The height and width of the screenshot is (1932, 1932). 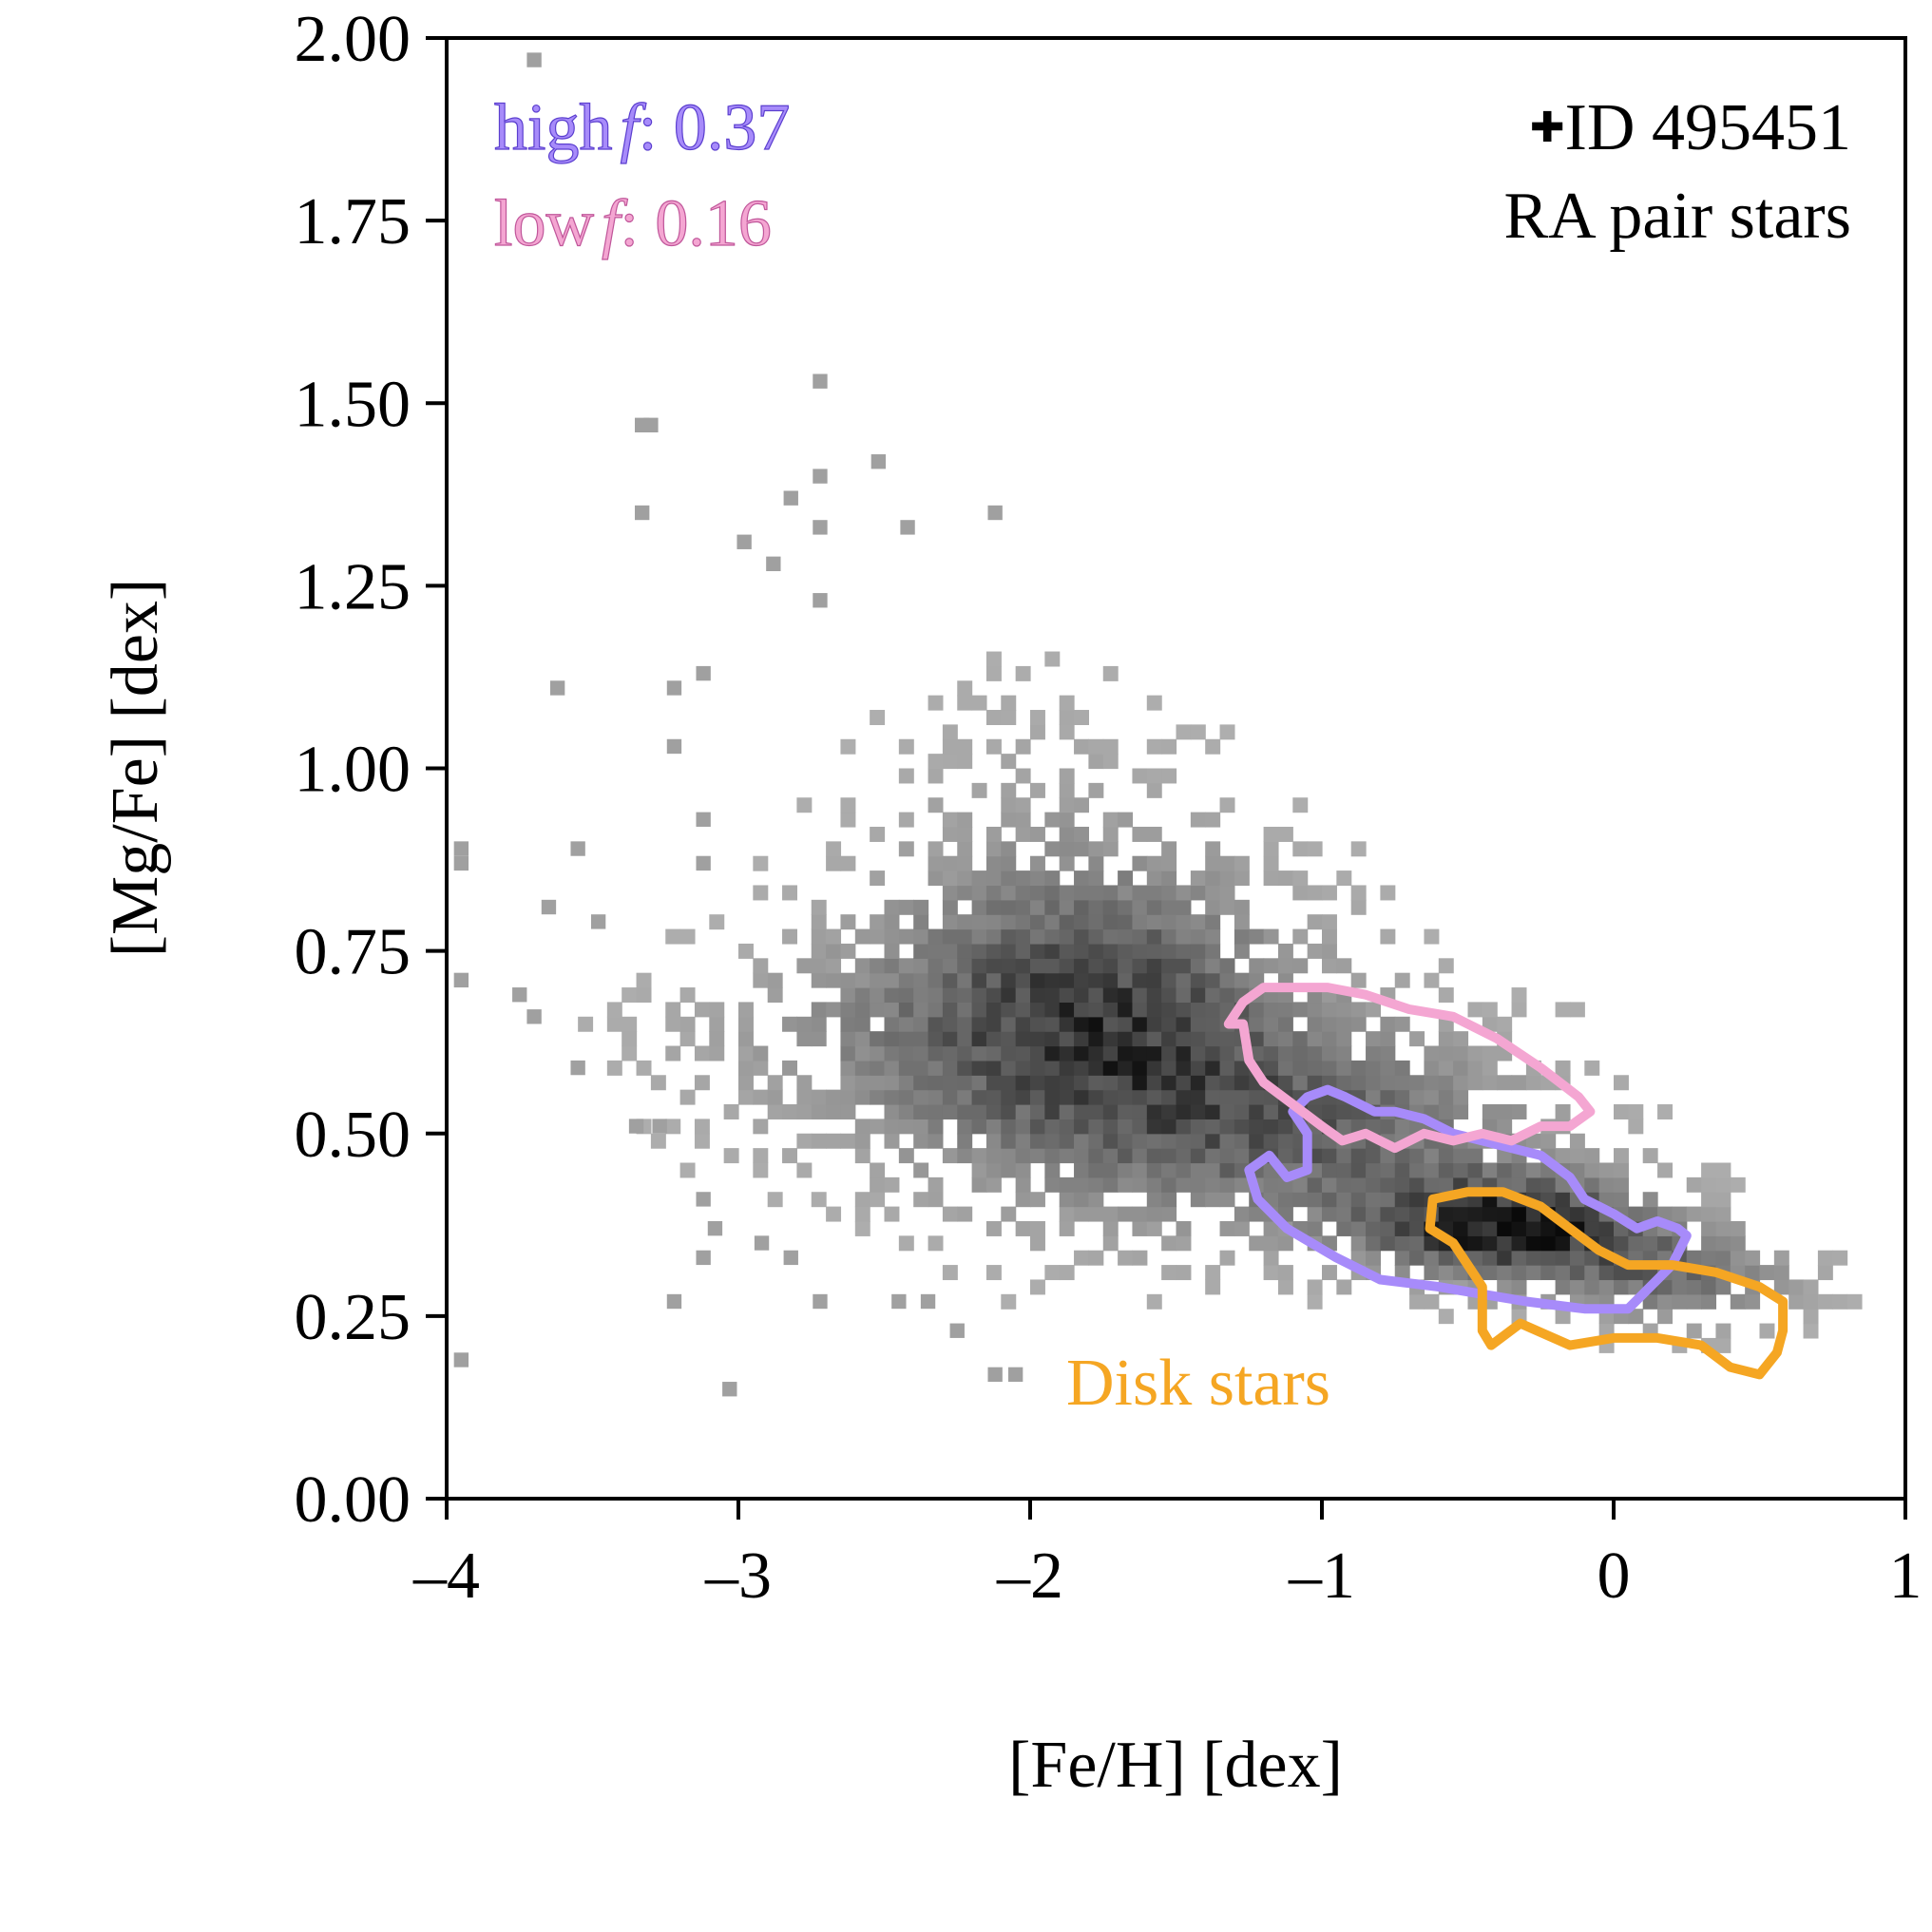 I want to click on contour-low-f, so click(x=1409, y=1068).